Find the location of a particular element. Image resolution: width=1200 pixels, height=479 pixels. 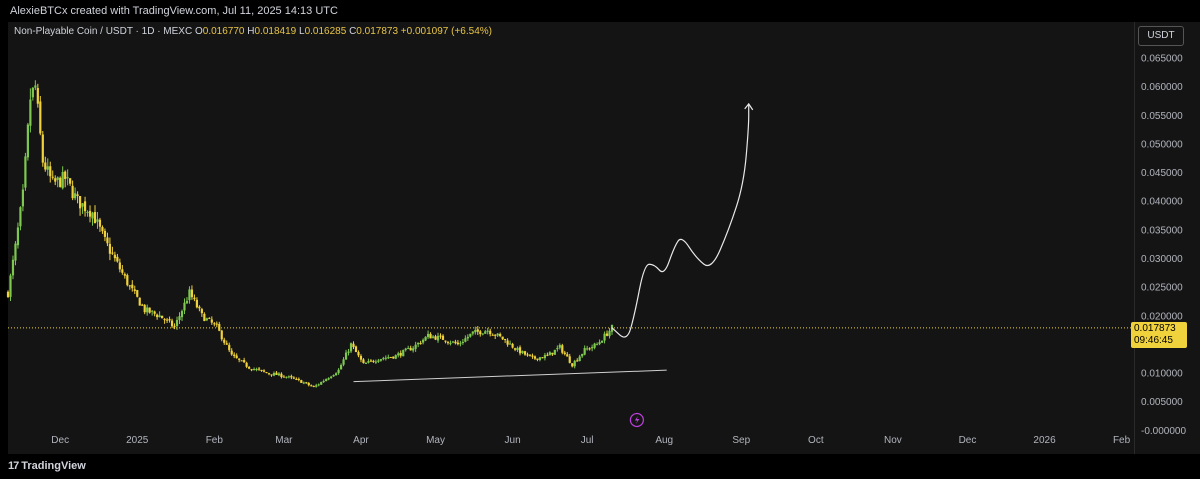

lightning-bolt-glyph is located at coordinates (637, 420).